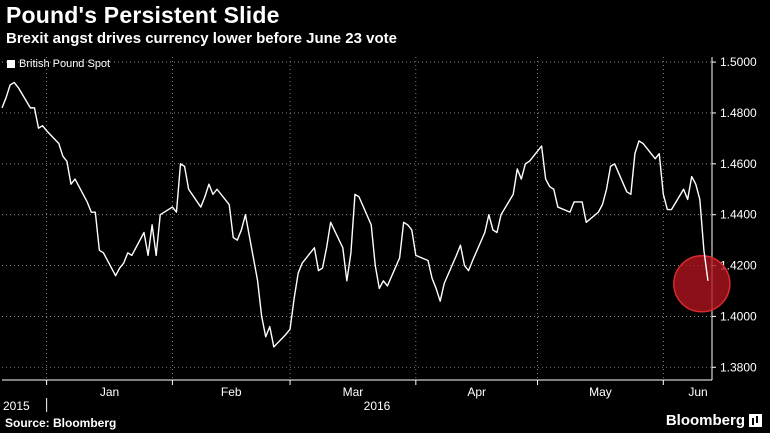 This screenshot has height=433, width=770. I want to click on bloomberg-terminal-icon, so click(755, 420).